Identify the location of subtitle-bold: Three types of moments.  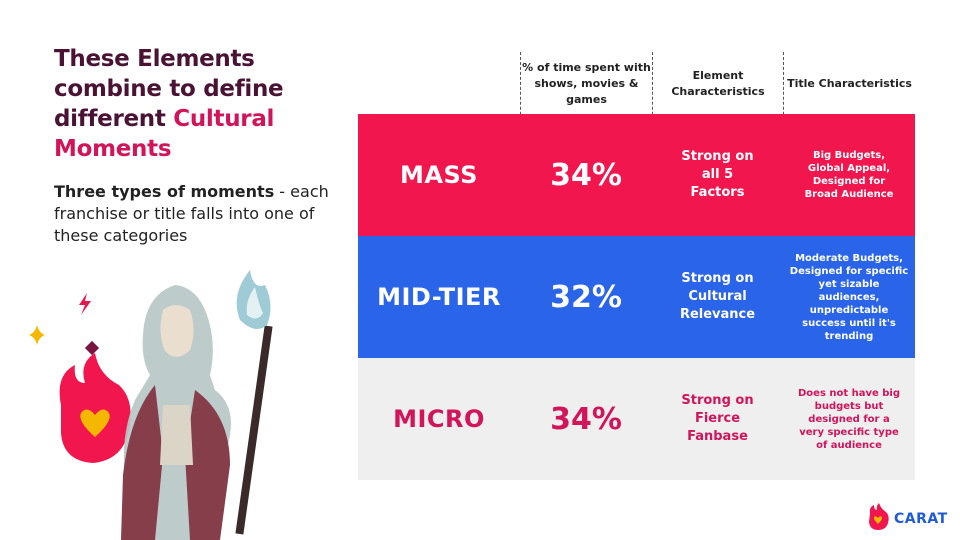
(164, 191).